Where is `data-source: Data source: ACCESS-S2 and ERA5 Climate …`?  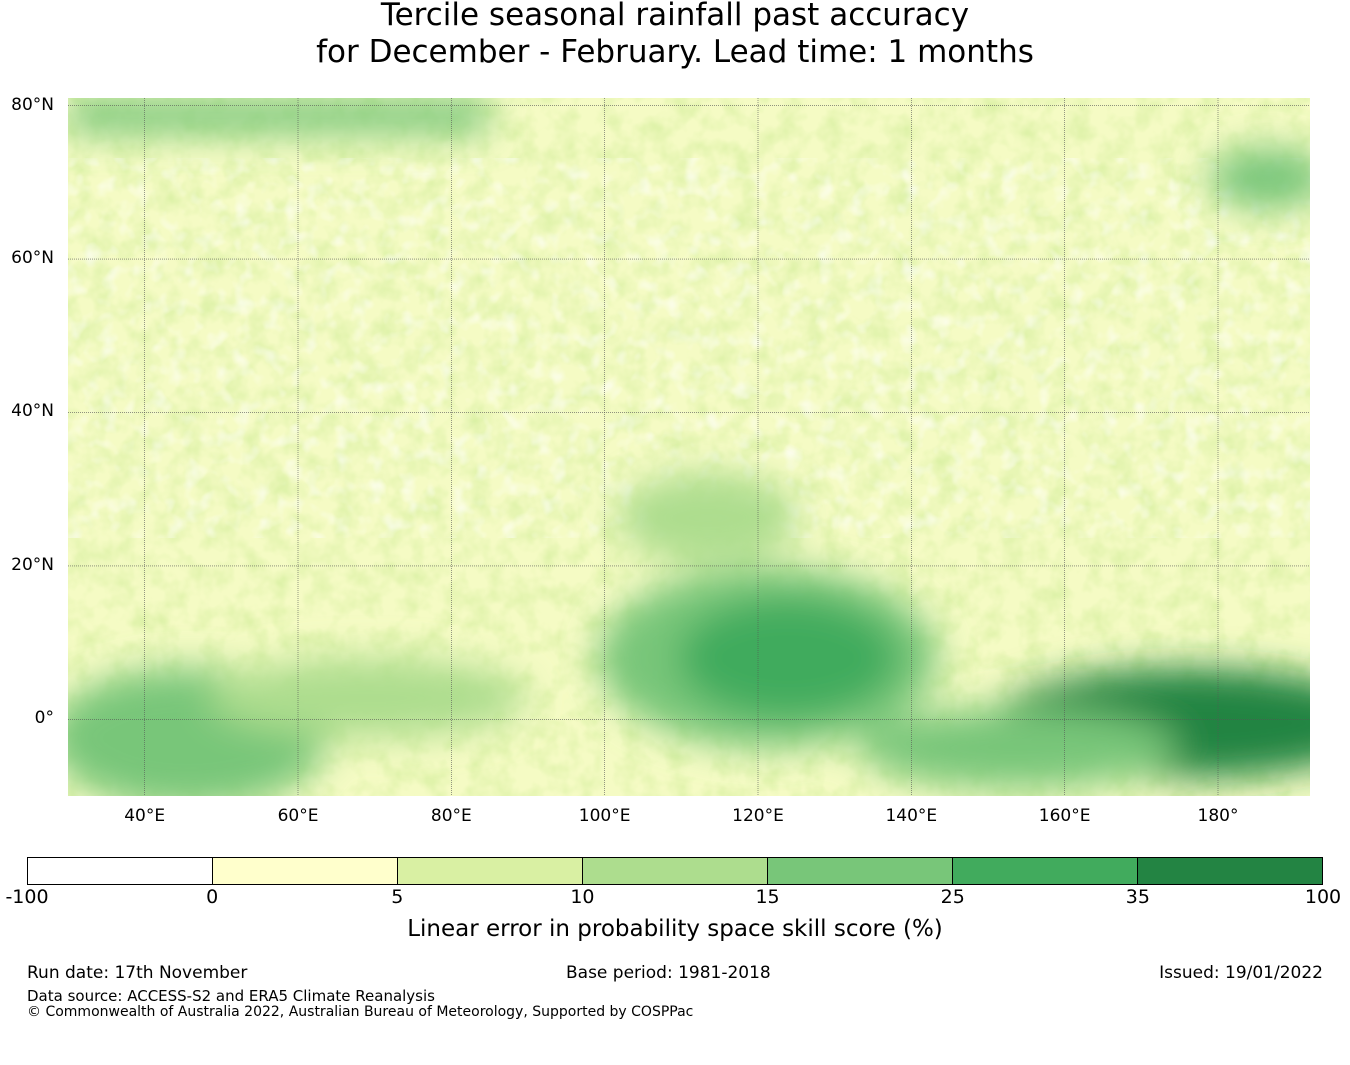
data-source: Data source: ACCESS-S2 and ERA5 Climate … is located at coordinates (231, 996).